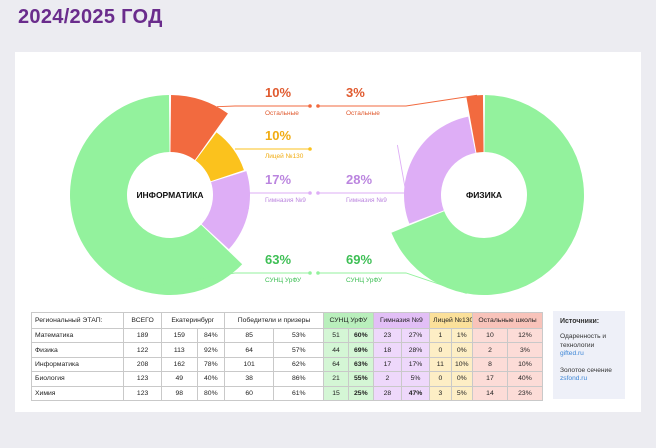  I want to click on table-cell: 23, so click(387, 335).